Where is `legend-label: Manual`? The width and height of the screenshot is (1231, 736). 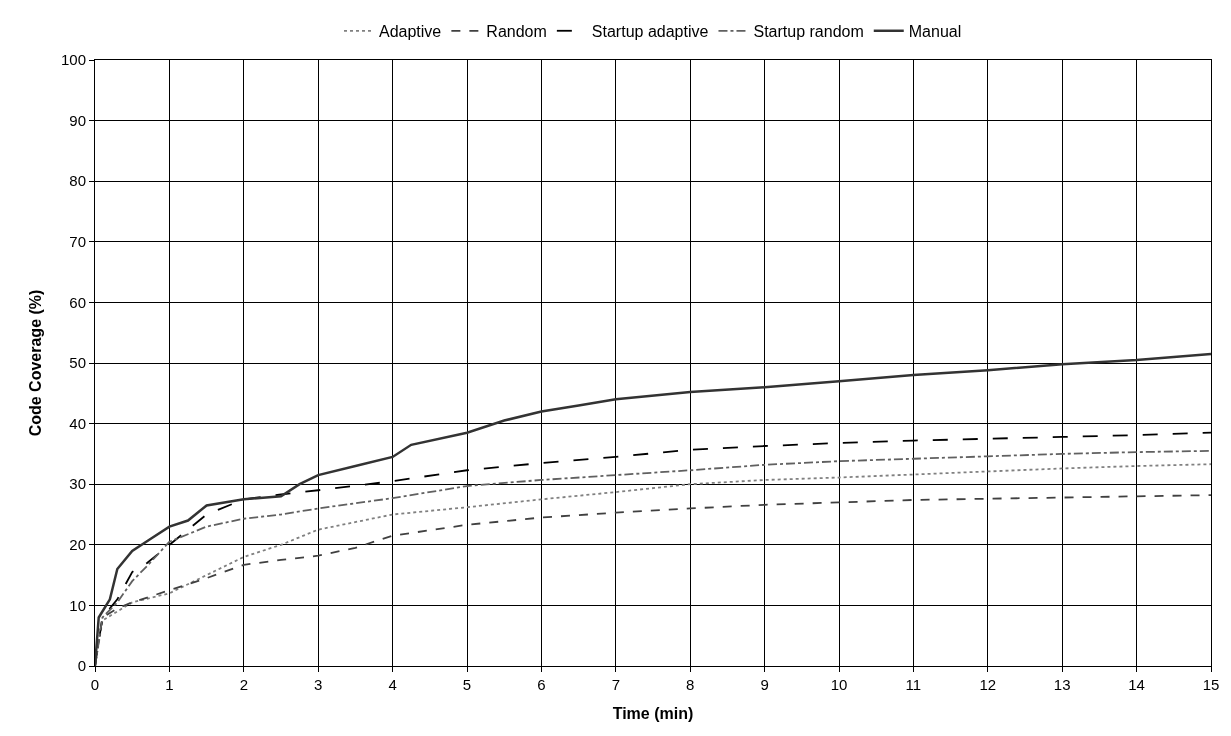 legend-label: Manual is located at coordinates (935, 32).